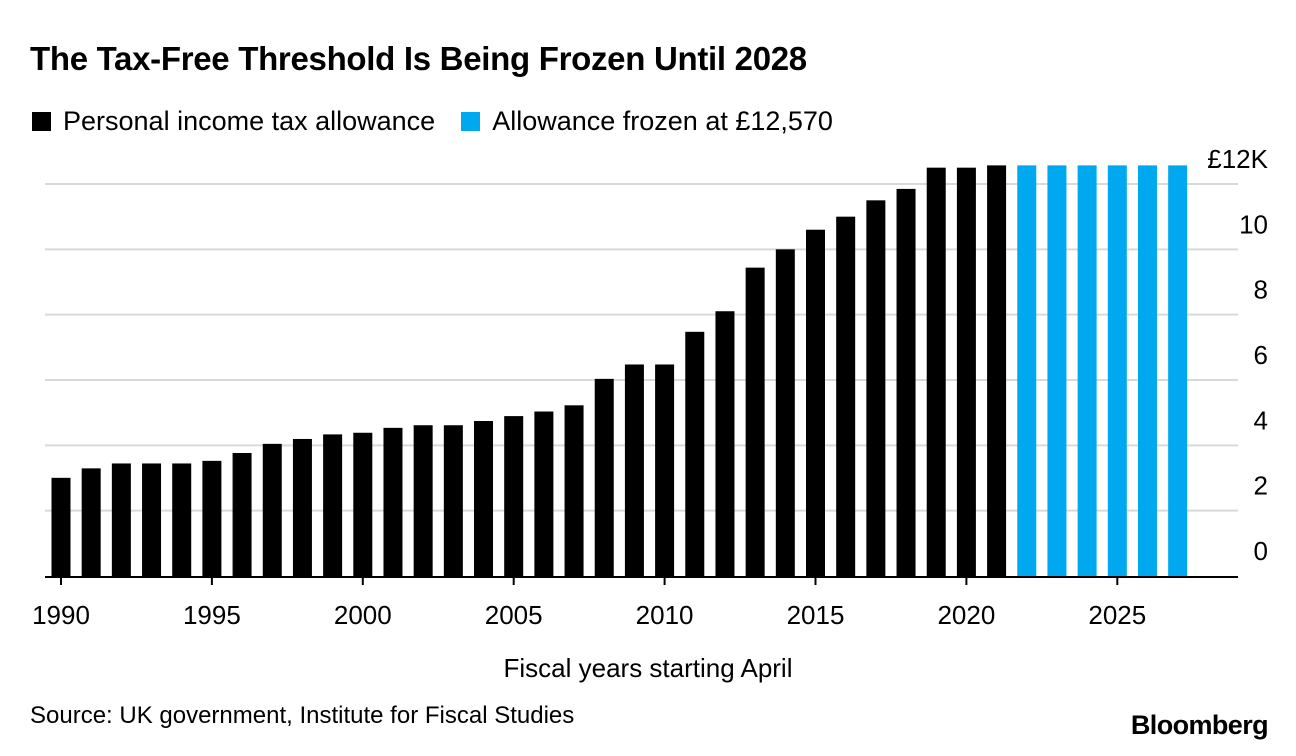 The image size is (1296, 756). I want to click on legend-label-frozen: Allowance frozen at £12,570, so click(662, 121).